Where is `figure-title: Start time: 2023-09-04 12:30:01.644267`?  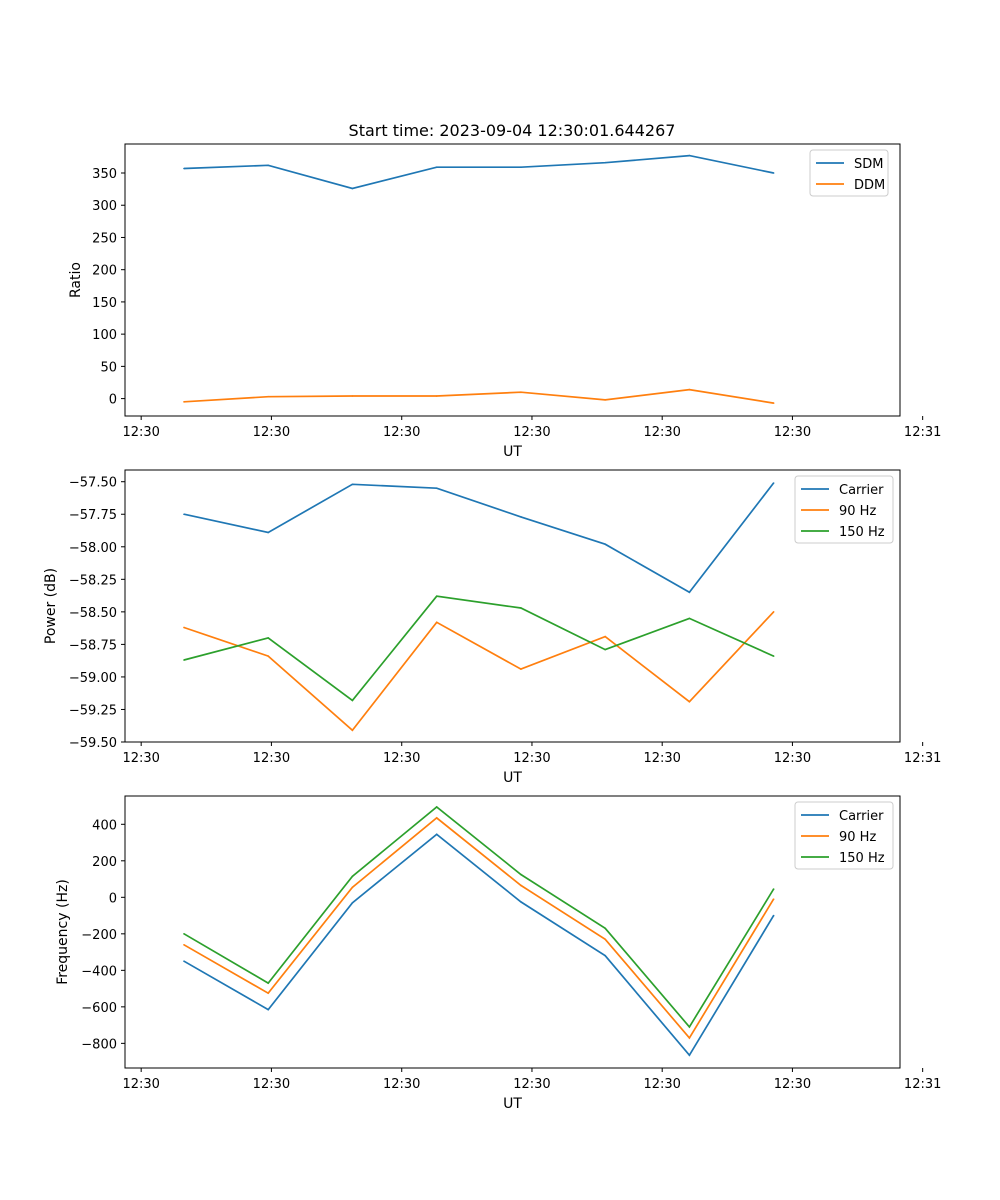
figure-title: Start time: 2023-09-04 12:30:01.644267 is located at coordinates (512, 130).